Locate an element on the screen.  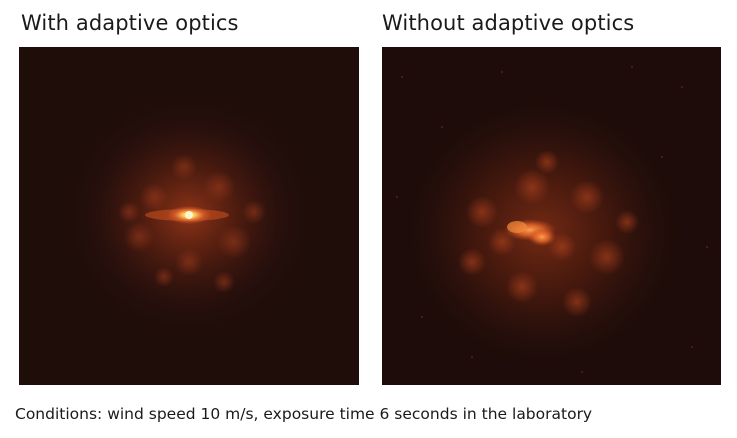
right-panel-title: Without adaptive optics is located at coordinates (508, 23).